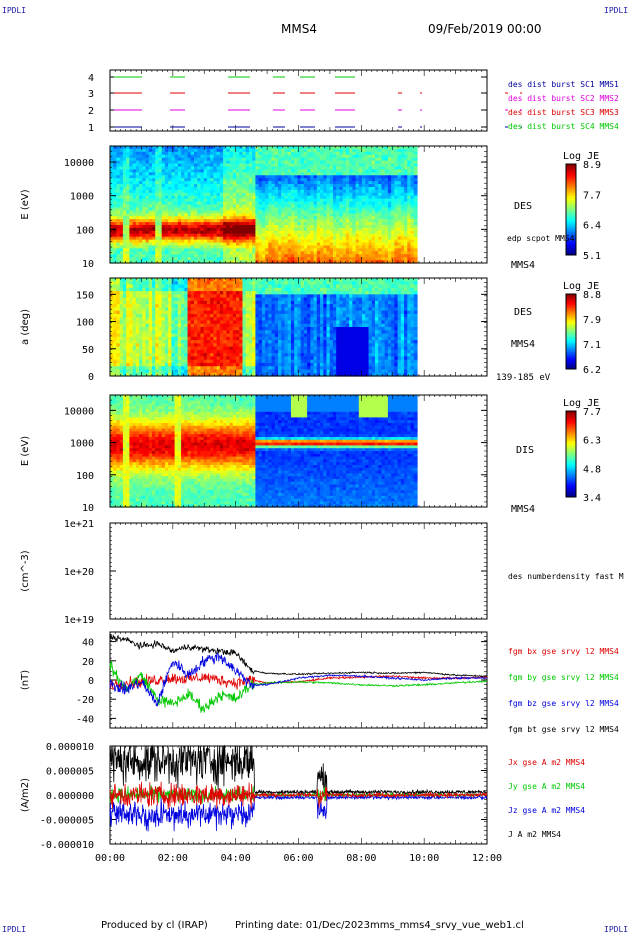 Image resolution: width=630 pixels, height=934 pixels. I want to click on current-ytick-3: 0.000005, so click(70, 772).